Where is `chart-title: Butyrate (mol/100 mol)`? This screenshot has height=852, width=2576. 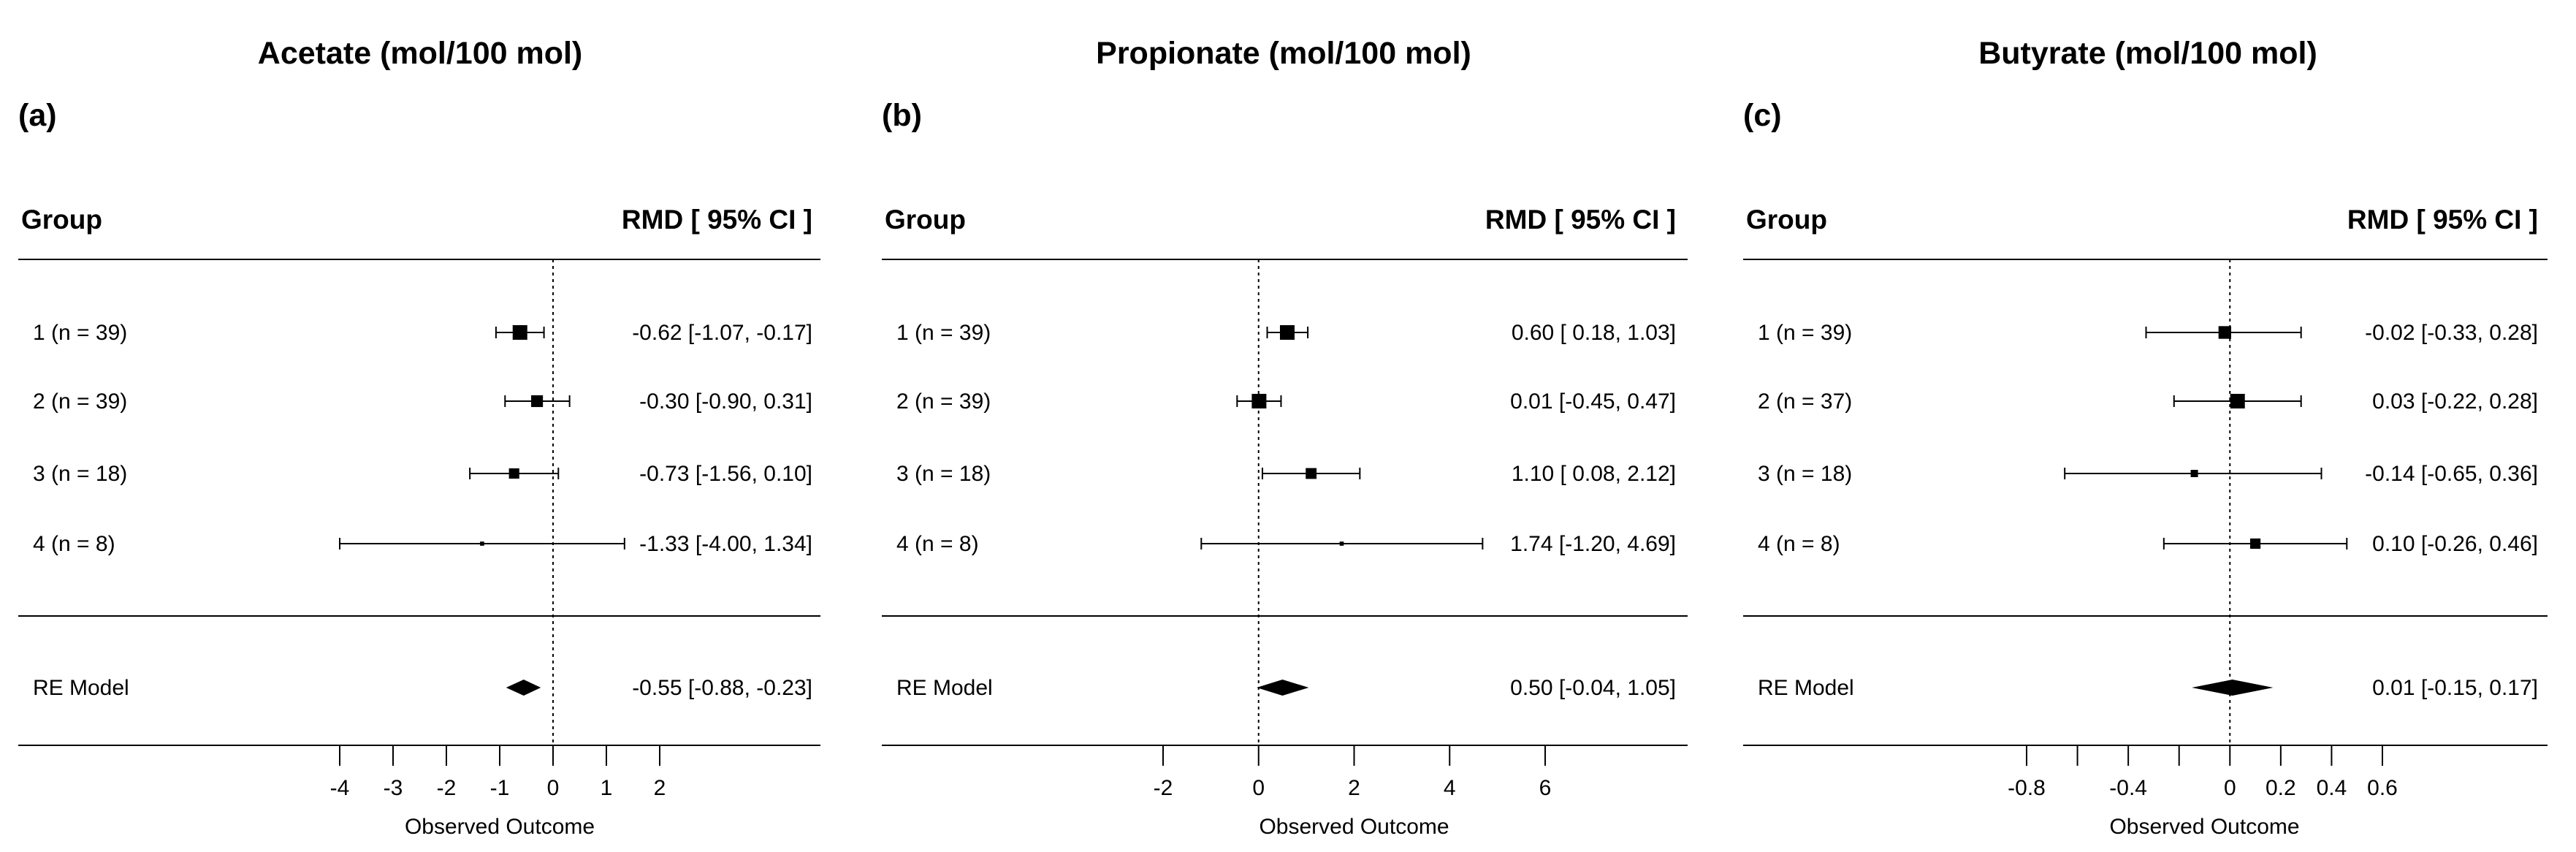 chart-title: Butyrate (mol/100 mol) is located at coordinates (2148, 54).